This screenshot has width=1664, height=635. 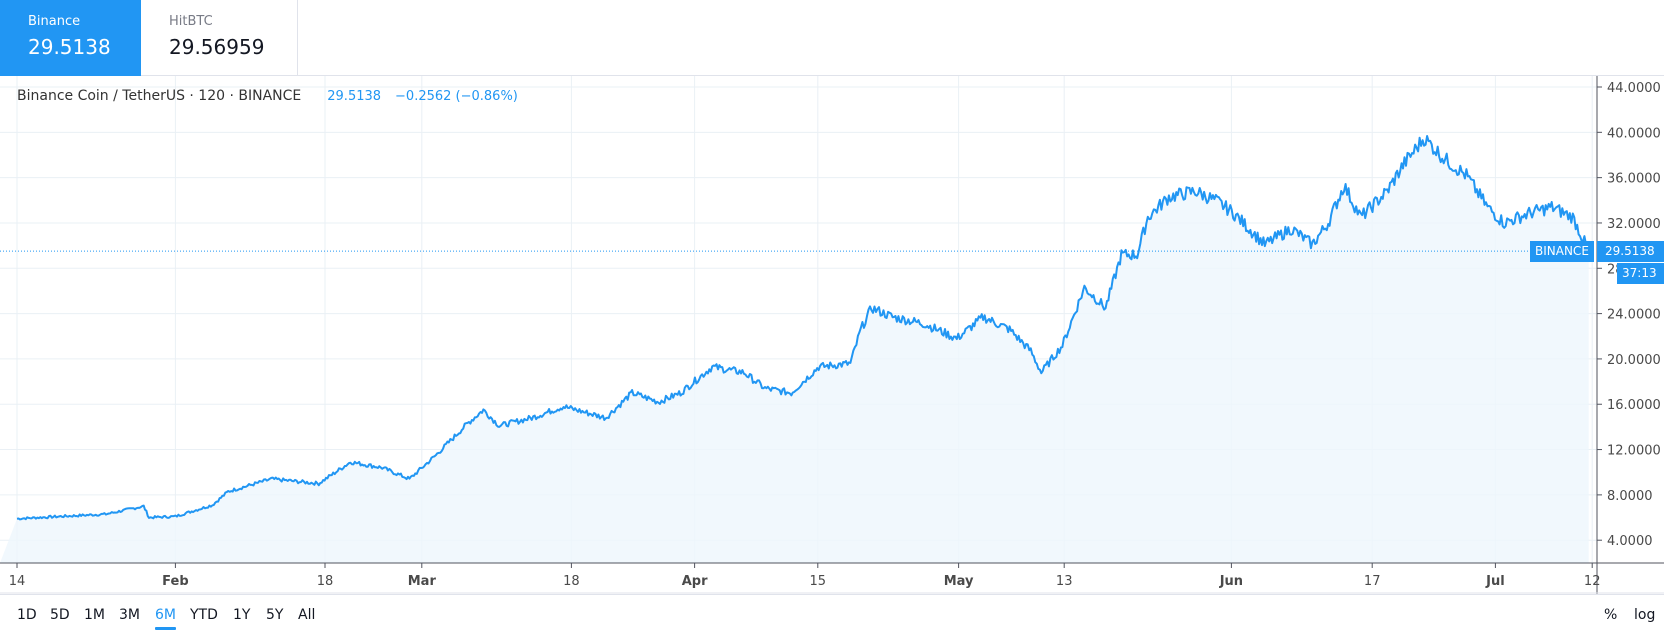 What do you see at coordinates (1592, 581) in the screenshot?
I see `time-tick-label: 12` at bounding box center [1592, 581].